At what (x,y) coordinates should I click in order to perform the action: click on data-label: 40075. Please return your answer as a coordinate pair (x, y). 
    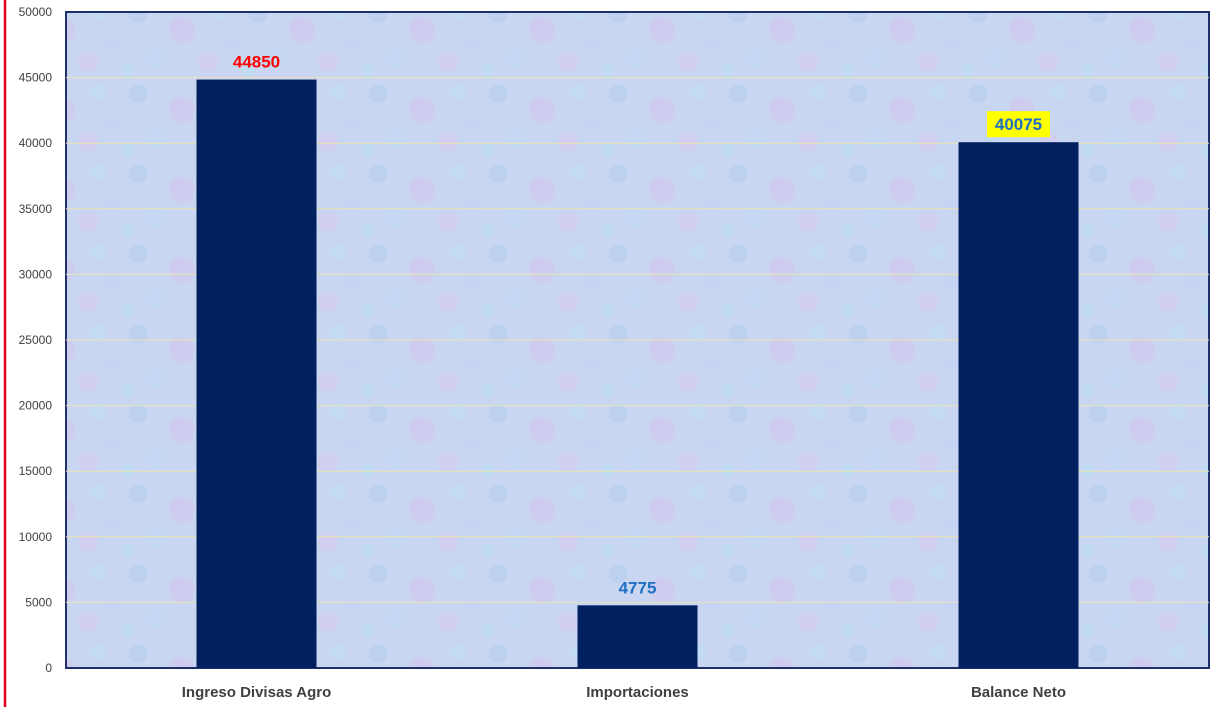
    Looking at the image, I should click on (1018, 124).